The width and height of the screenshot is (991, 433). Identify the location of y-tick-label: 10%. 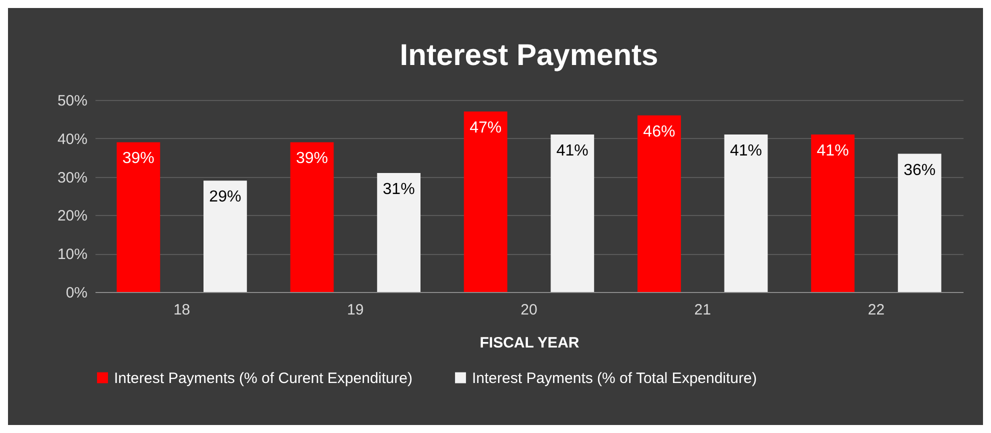
(72, 255).